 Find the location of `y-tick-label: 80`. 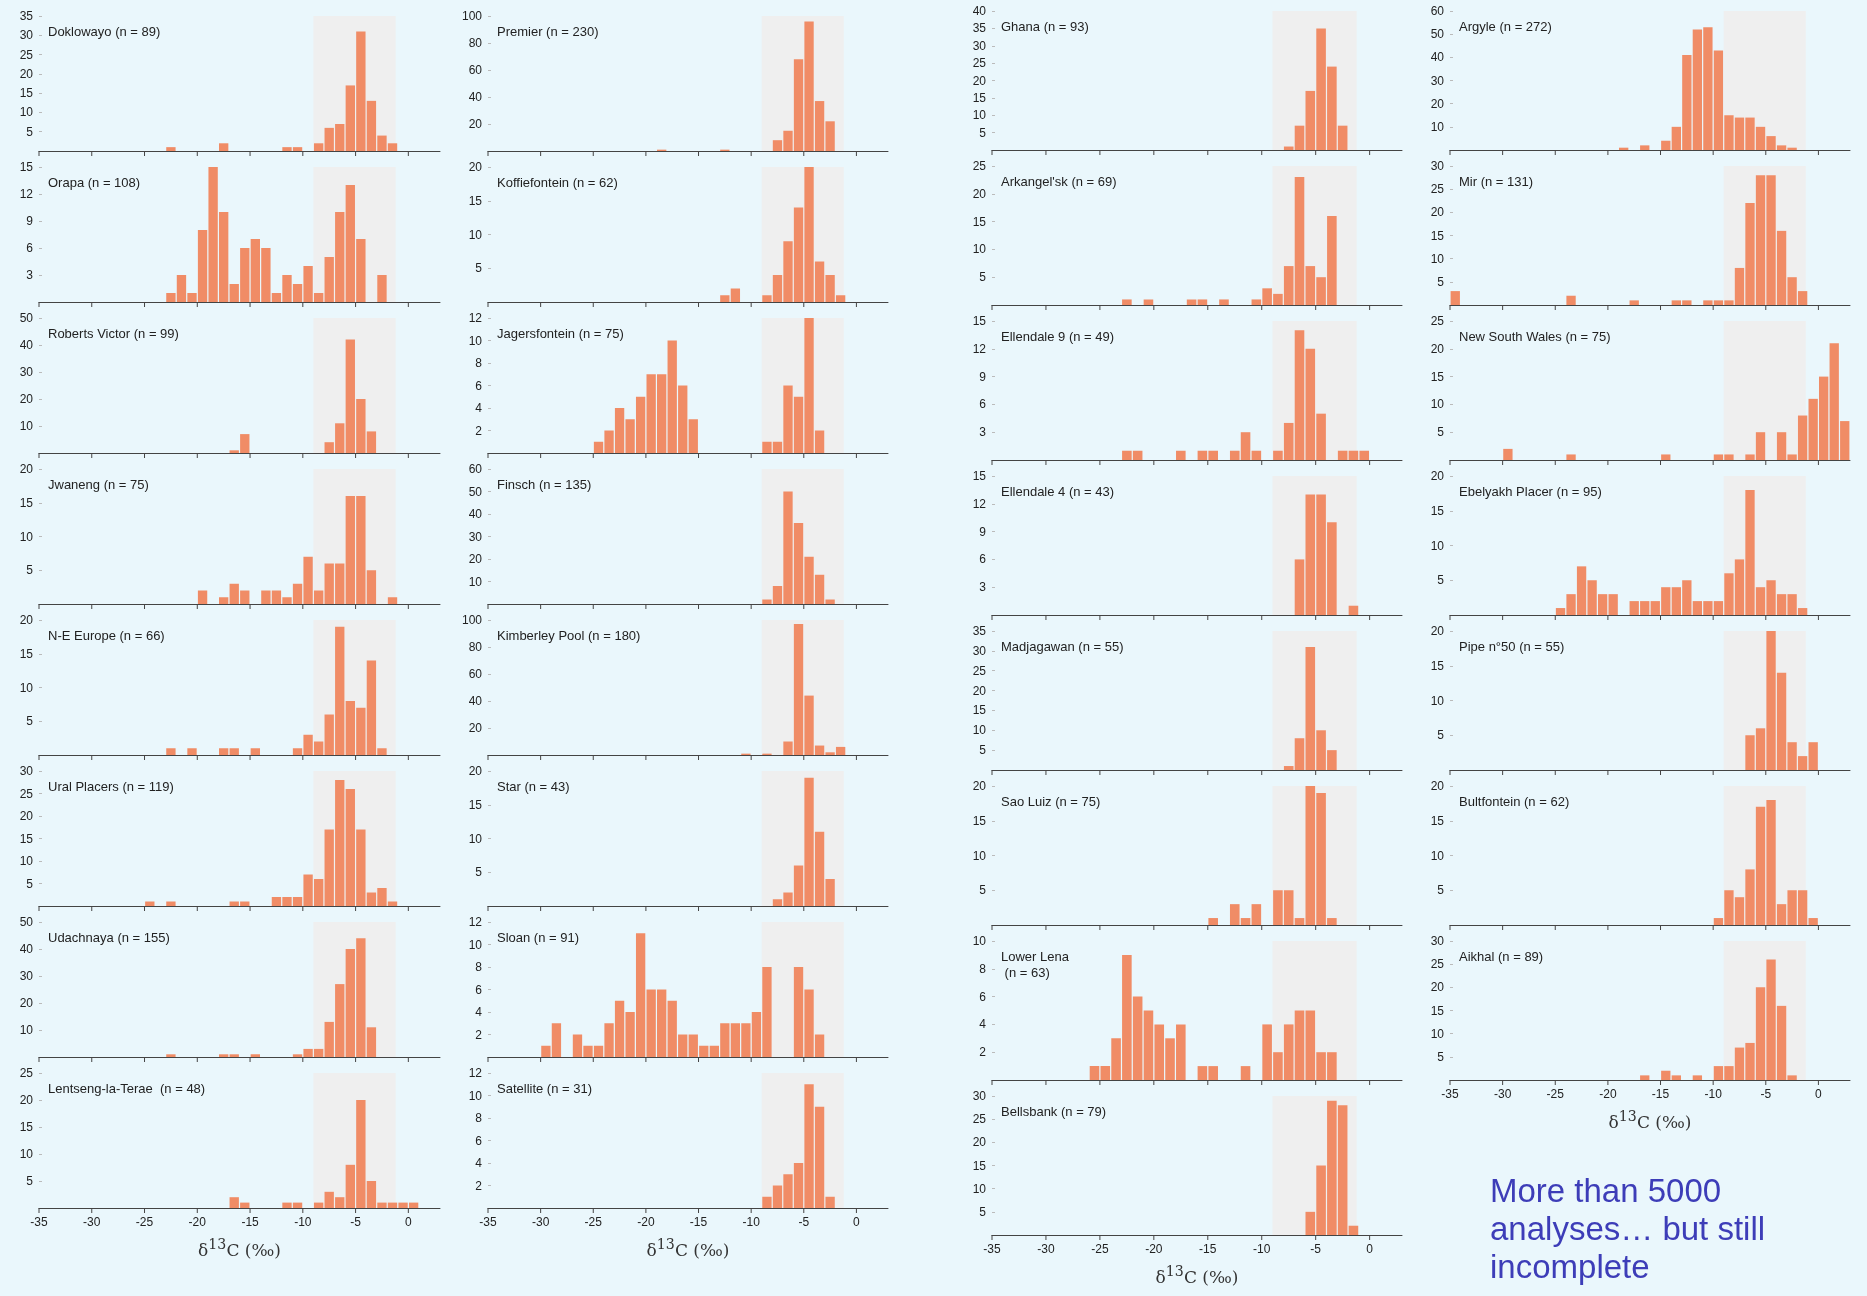

y-tick-label: 80 is located at coordinates (475, 647).